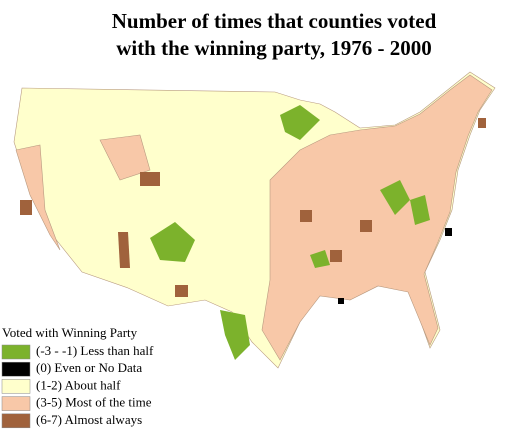 Image resolution: width=528 pixels, height=434 pixels. What do you see at coordinates (274, 48) in the screenshot?
I see `title-line: with the winning party, 1976 - 2000` at bounding box center [274, 48].